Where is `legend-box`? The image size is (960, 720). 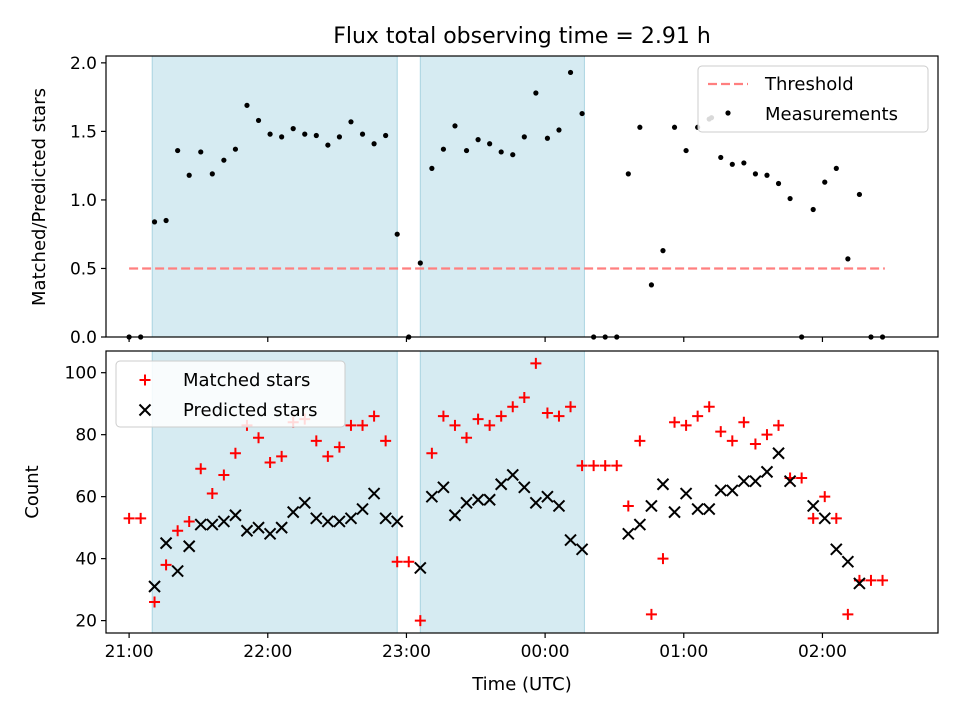 legend-box is located at coordinates (813, 99).